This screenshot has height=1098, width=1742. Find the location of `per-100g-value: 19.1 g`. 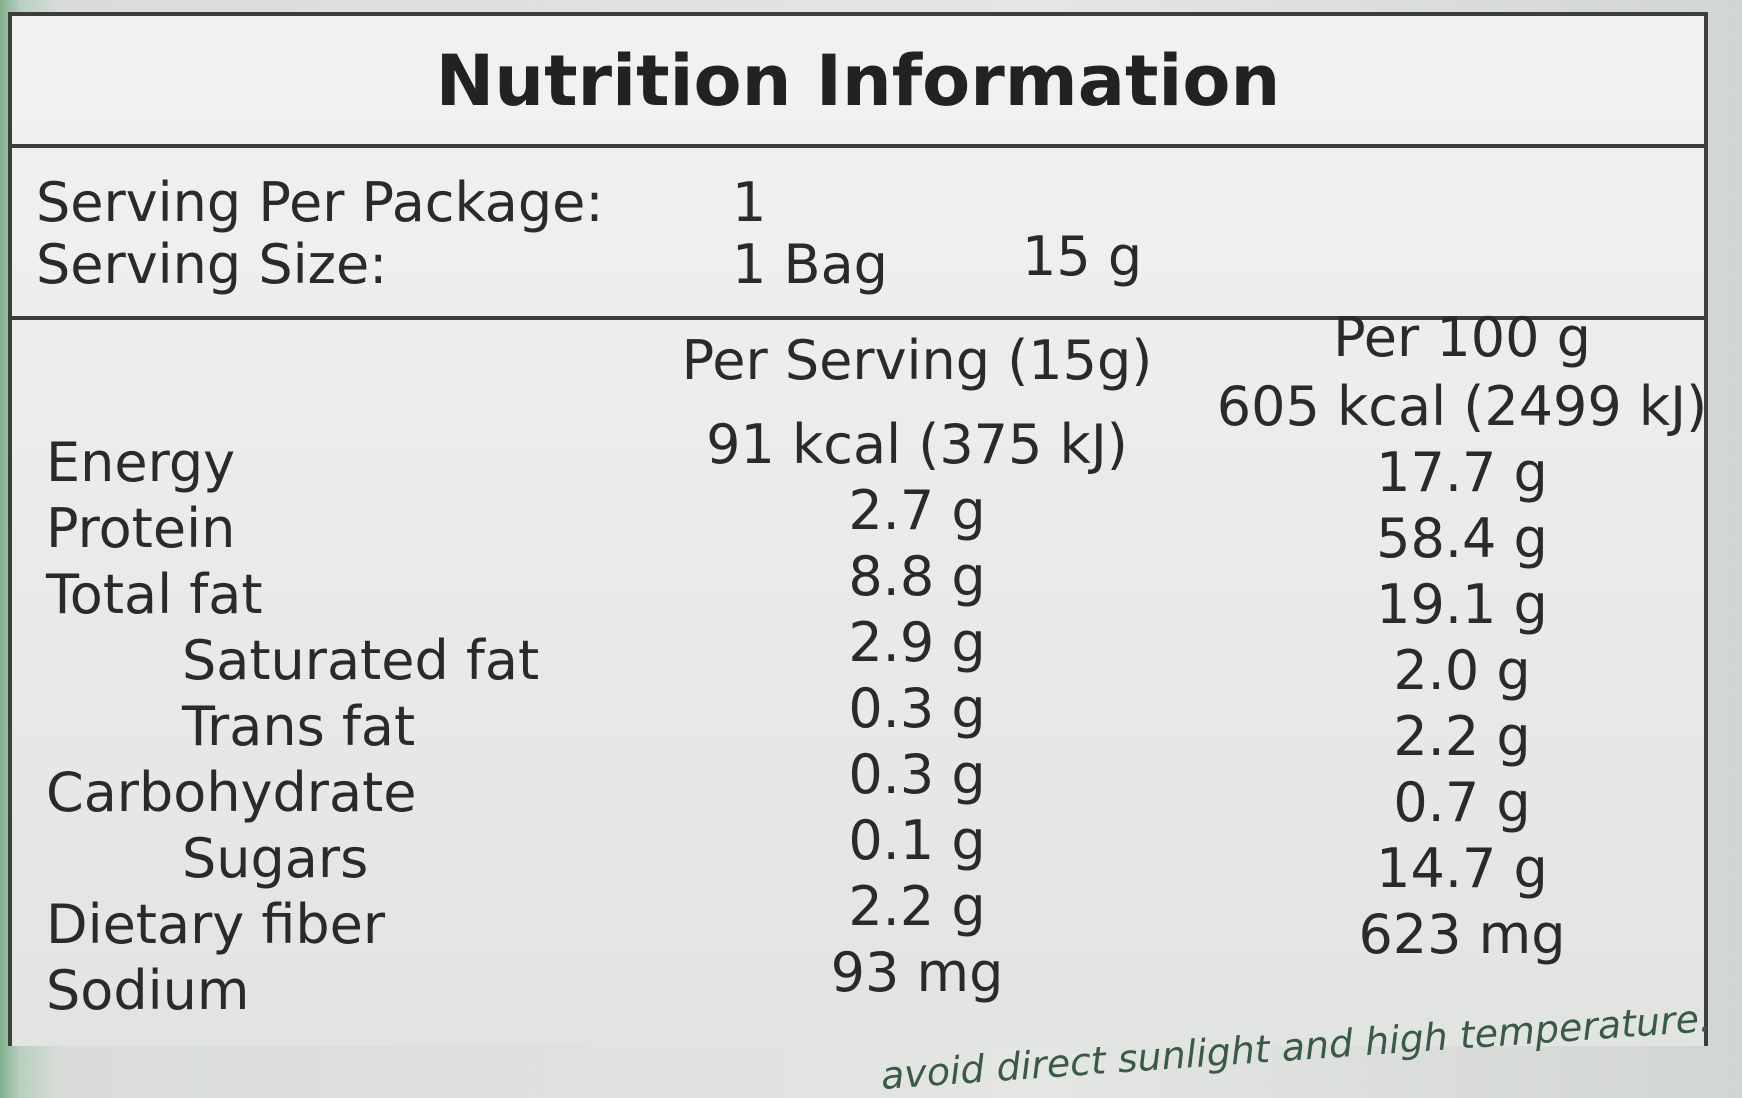

per-100g-value: 19.1 g is located at coordinates (1462, 604).